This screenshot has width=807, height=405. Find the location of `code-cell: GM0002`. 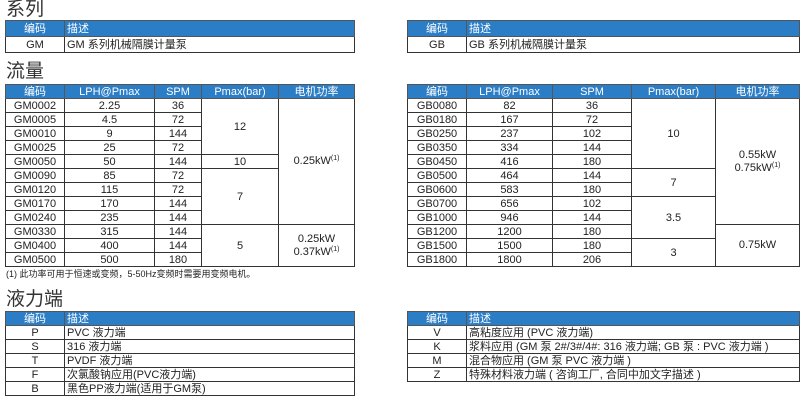

code-cell: GM0002 is located at coordinates (35, 105).